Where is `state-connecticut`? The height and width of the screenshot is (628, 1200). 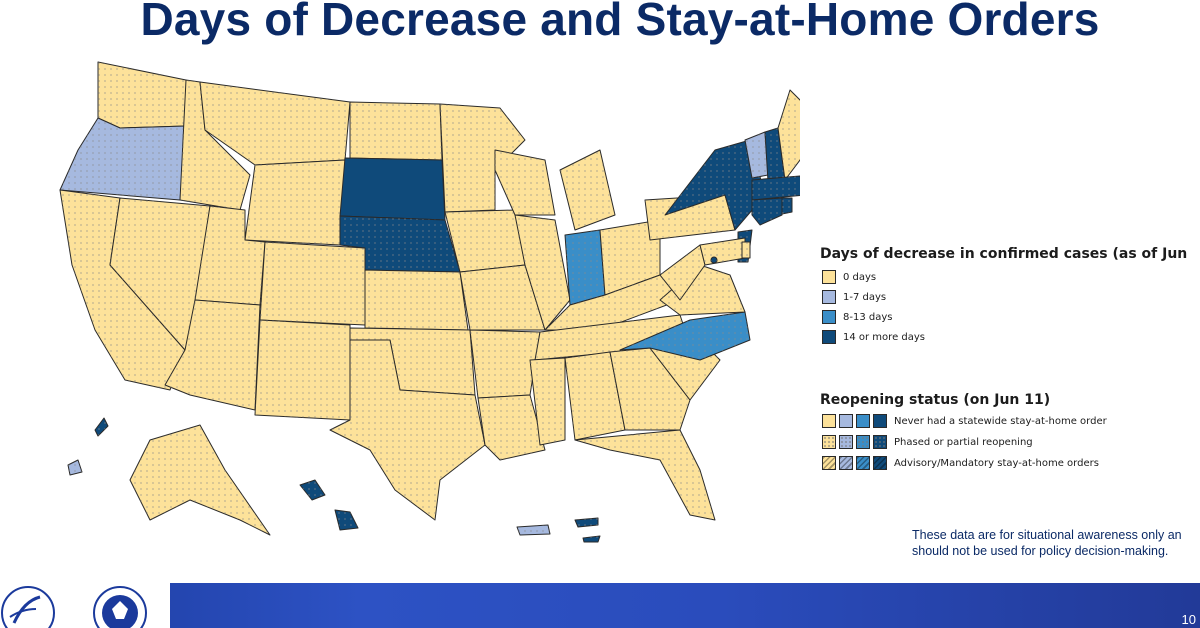
state-connecticut is located at coordinates (767, 211).